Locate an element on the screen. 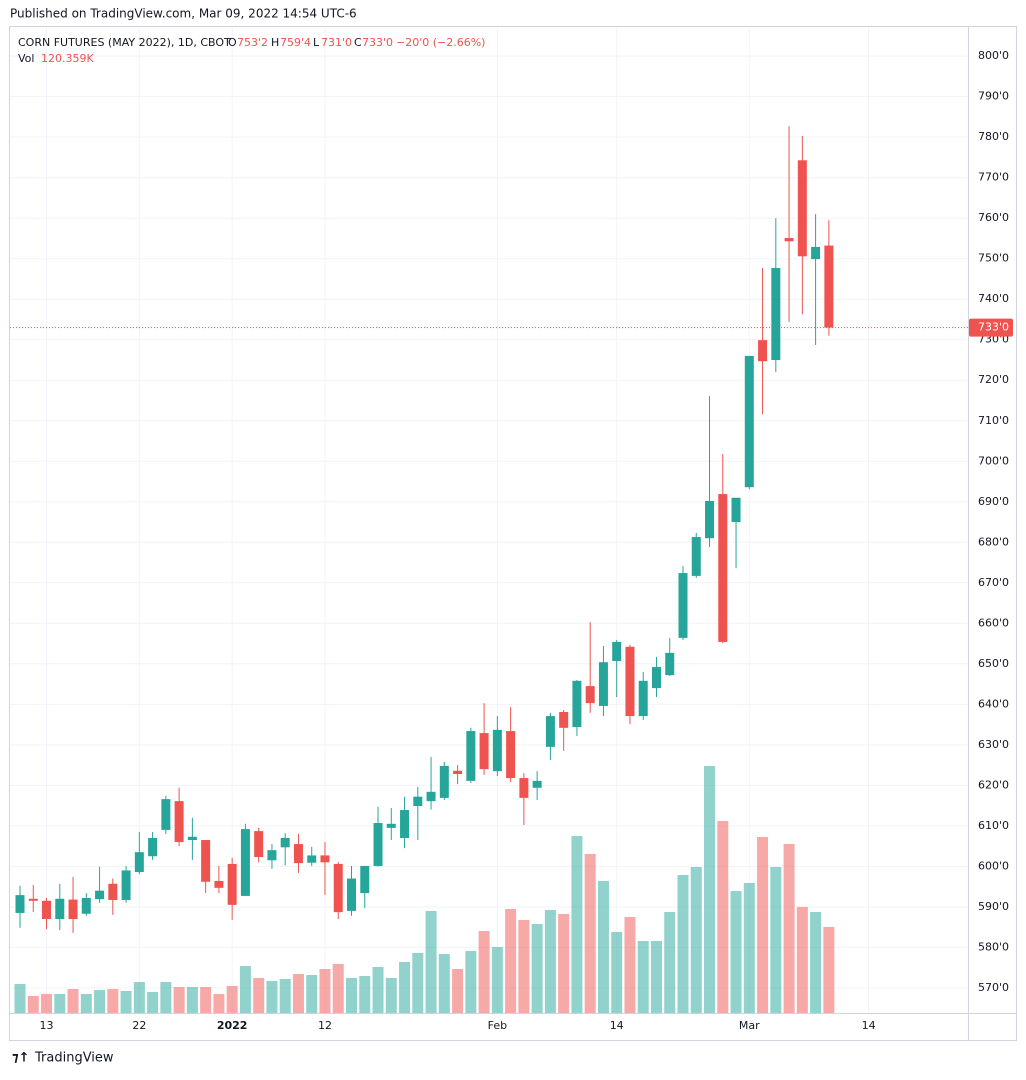 Image resolution: width=1026 pixels, height=1080 pixels. y-tick-label: 610'0 is located at coordinates (993, 825).